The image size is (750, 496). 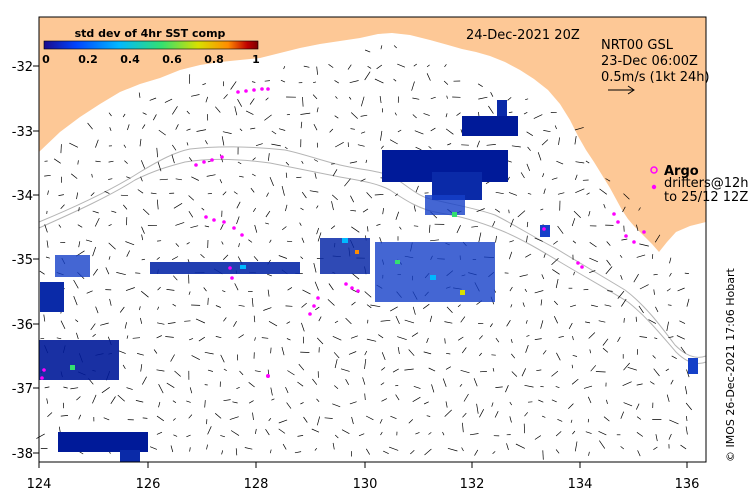 I want to click on product-info: NRT00 GSL 23-Dec 06:00Z 0.5m/s (1kt 24h), so click(x=655, y=66).